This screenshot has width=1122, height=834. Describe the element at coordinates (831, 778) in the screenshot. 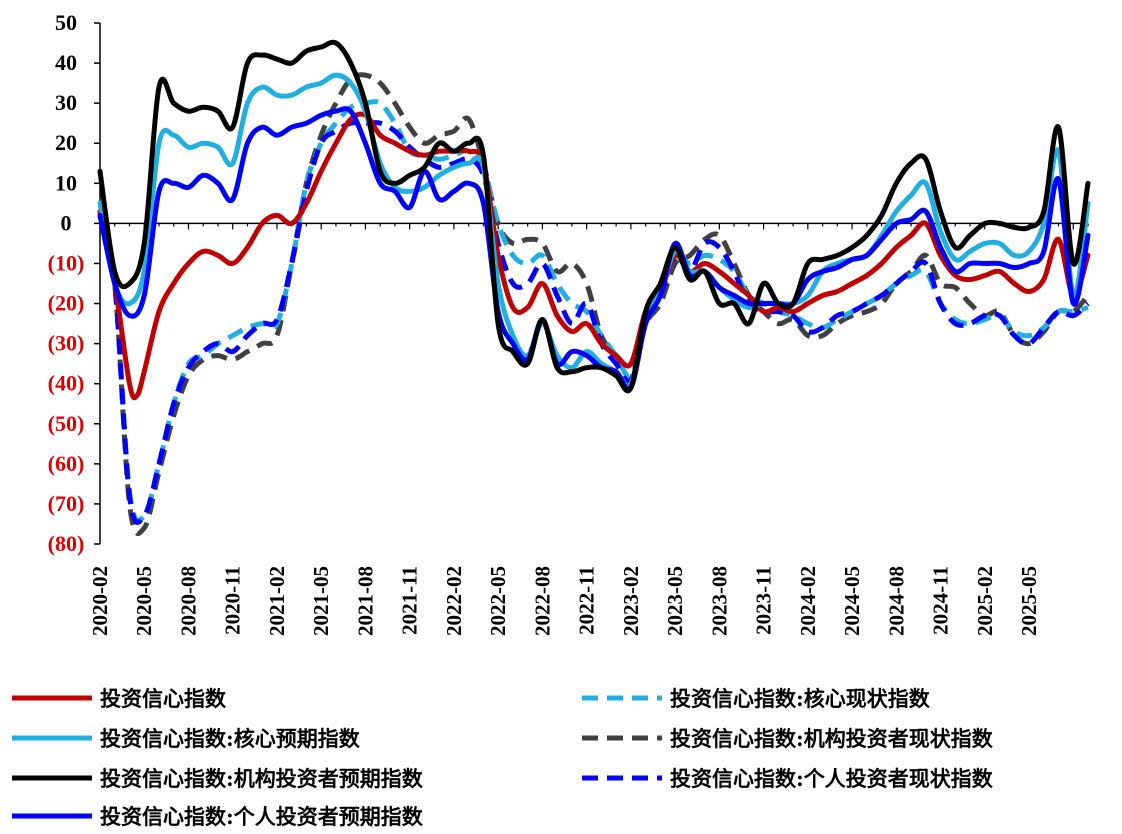

I see `legend-label: 投资信心指数:个人投资者现状指数` at that location.